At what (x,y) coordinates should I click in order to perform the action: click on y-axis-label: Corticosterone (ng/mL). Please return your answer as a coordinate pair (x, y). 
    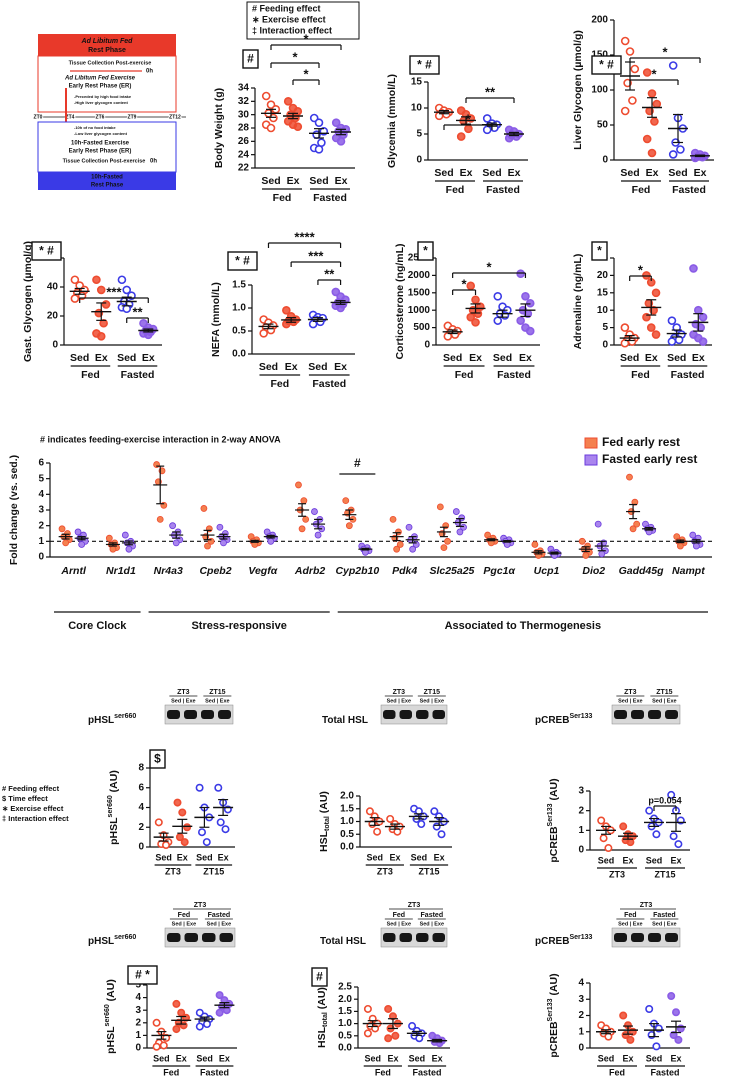
    Looking at the image, I should click on (400, 301).